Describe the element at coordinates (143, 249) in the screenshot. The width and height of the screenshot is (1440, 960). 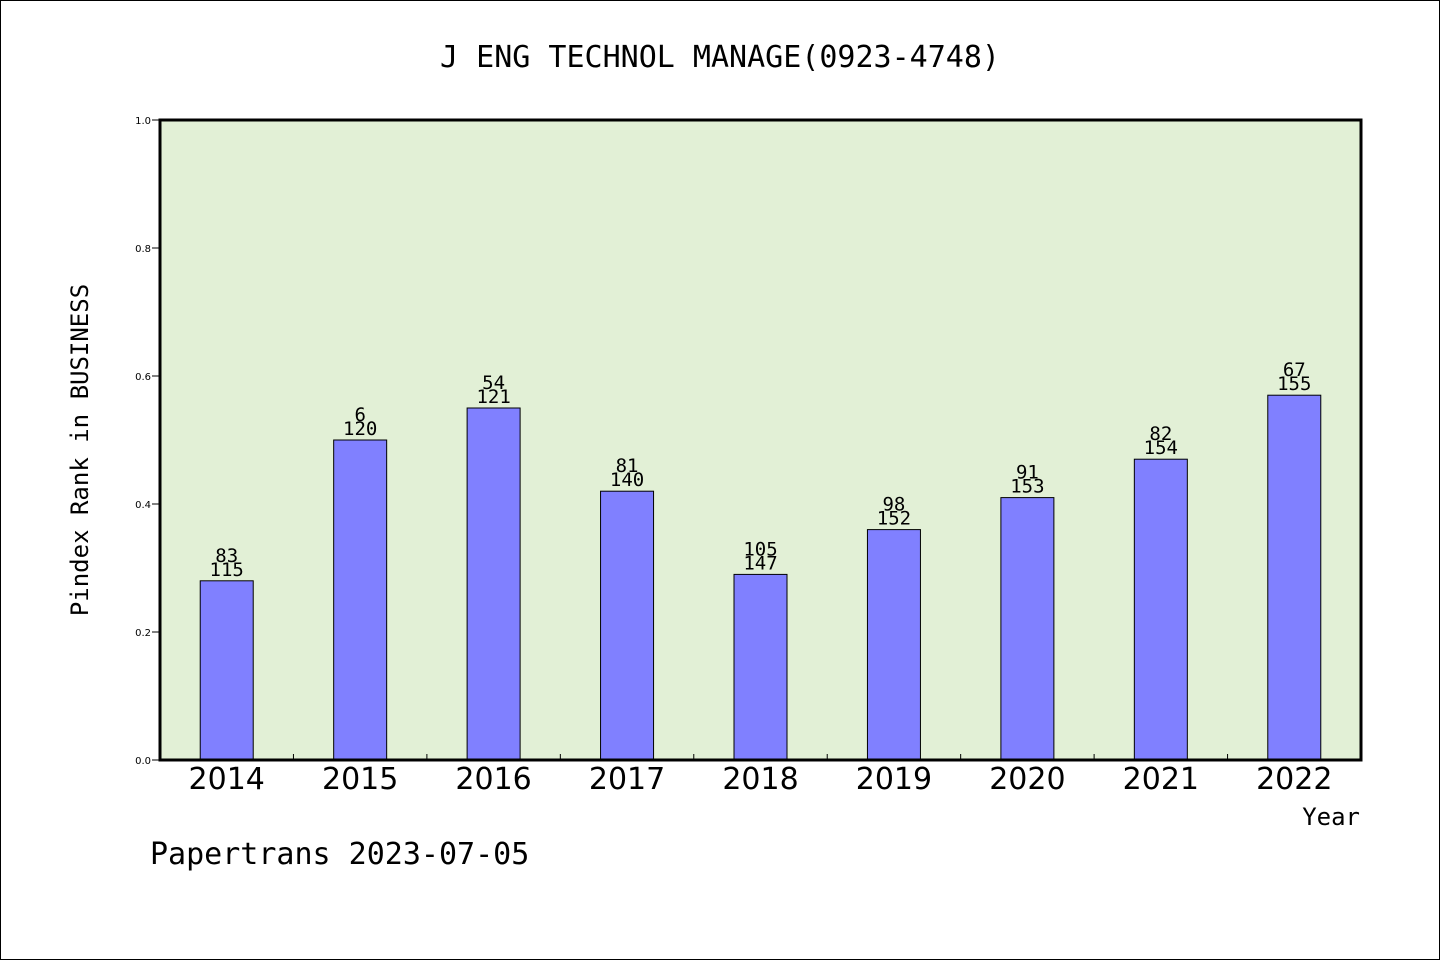
I see `y-tick-label: 0.8` at that location.